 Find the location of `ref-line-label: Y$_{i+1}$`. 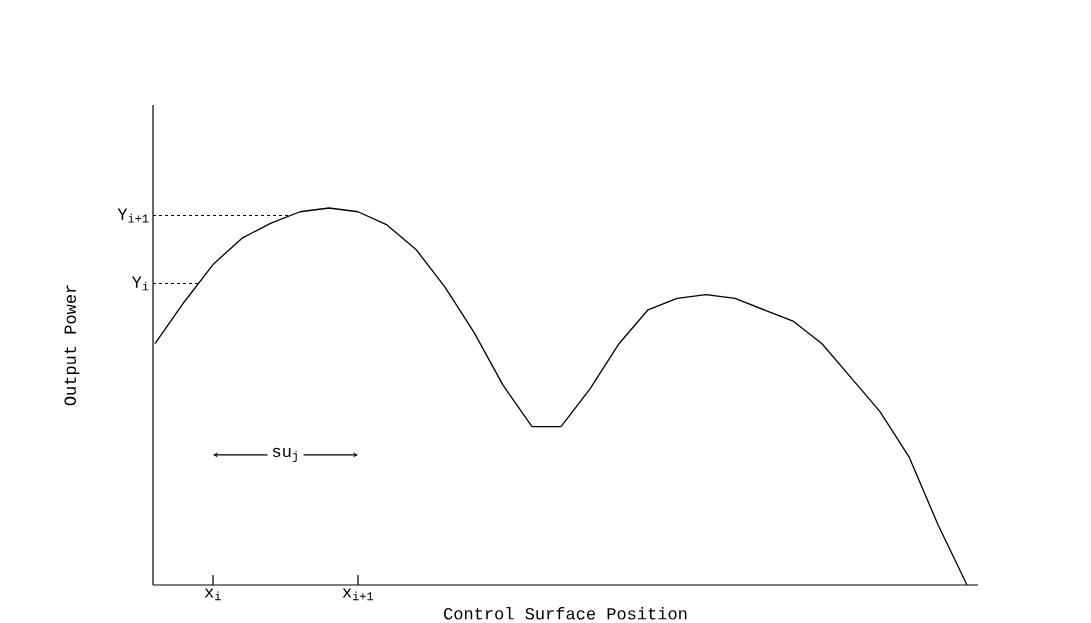

ref-line-label: Y$_{i+1}$ is located at coordinates (133, 215).